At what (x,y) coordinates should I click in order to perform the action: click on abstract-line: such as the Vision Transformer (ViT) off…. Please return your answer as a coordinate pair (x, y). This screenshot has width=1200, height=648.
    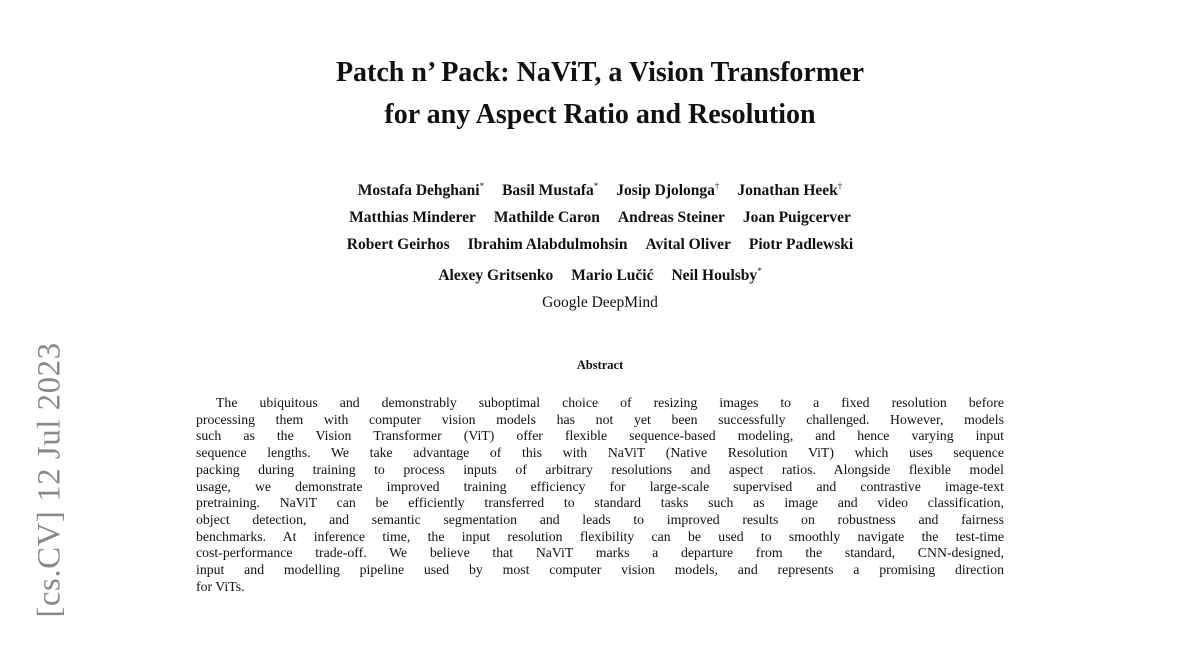
    Looking at the image, I should click on (600, 436).